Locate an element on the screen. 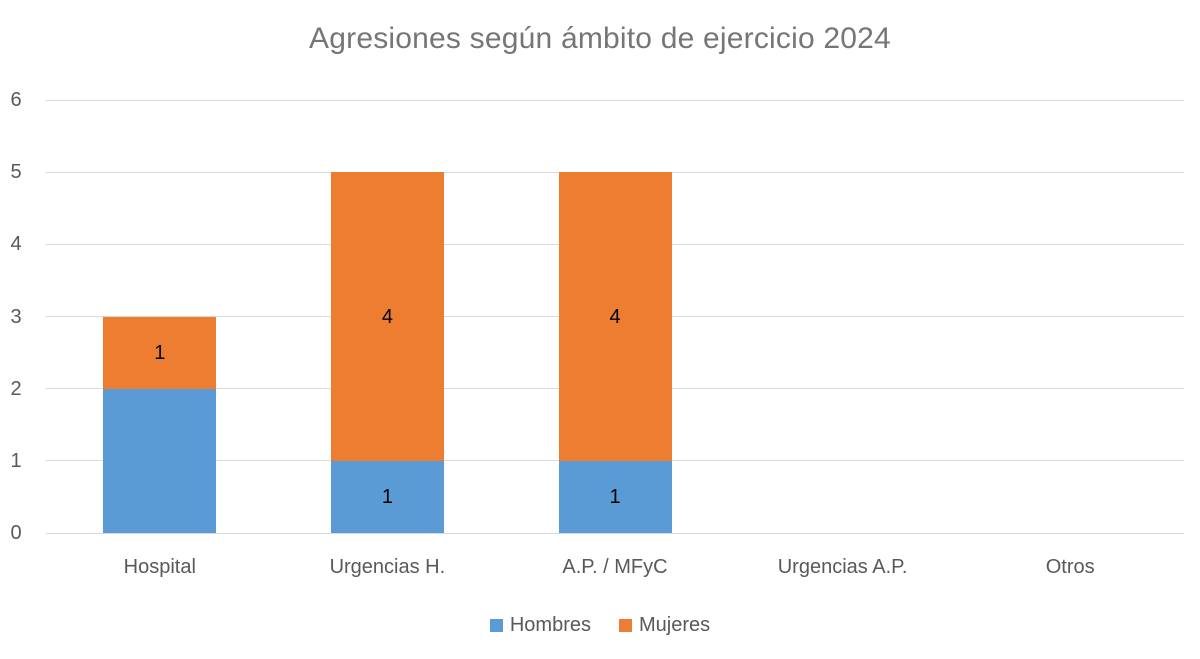  x-axis-category-label: Hospital is located at coordinates (159, 567).